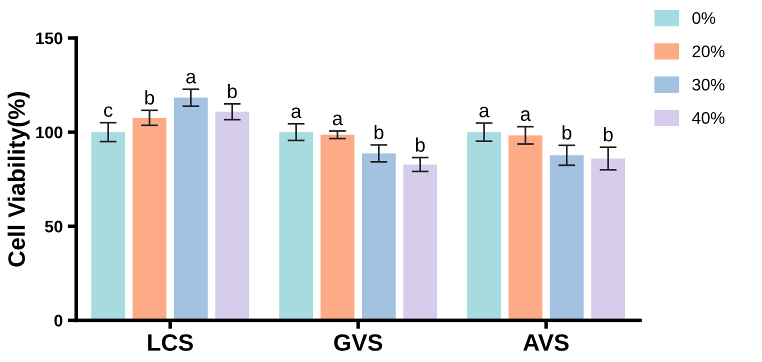 This screenshot has width=762, height=362. I want to click on y-tick-label: 0, so click(58, 320).